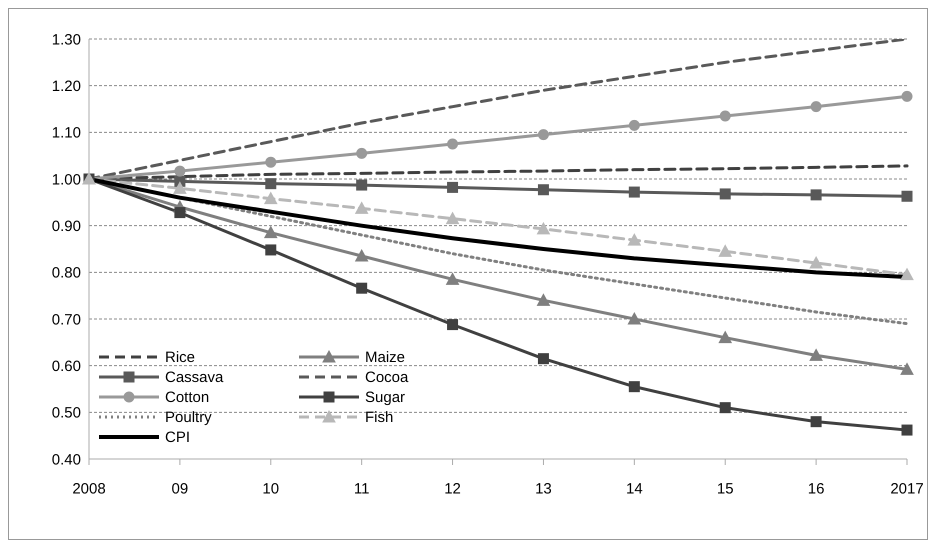  What do you see at coordinates (634, 489) in the screenshot?
I see `x-tick-label: 14` at bounding box center [634, 489].